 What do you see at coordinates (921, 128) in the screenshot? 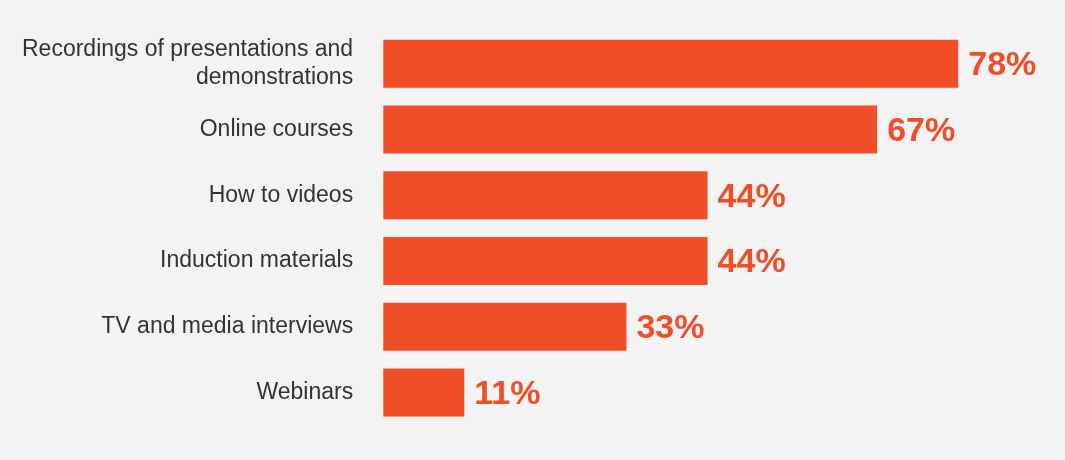
I see `data-label: 67%` at bounding box center [921, 128].